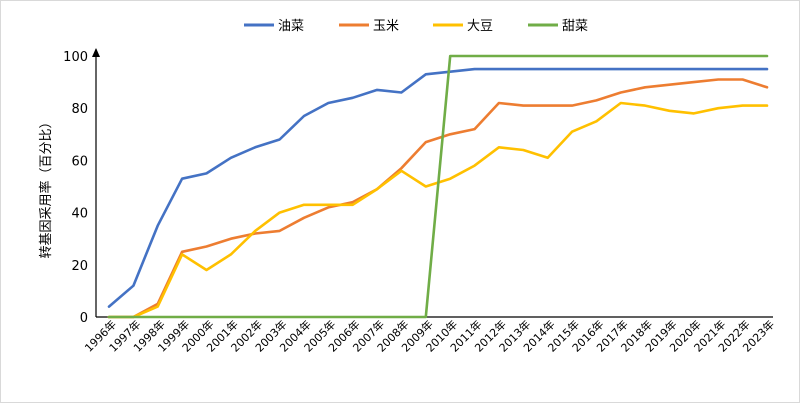 This screenshot has width=800, height=404. I want to click on legend-label: 油菜, so click(291, 26).